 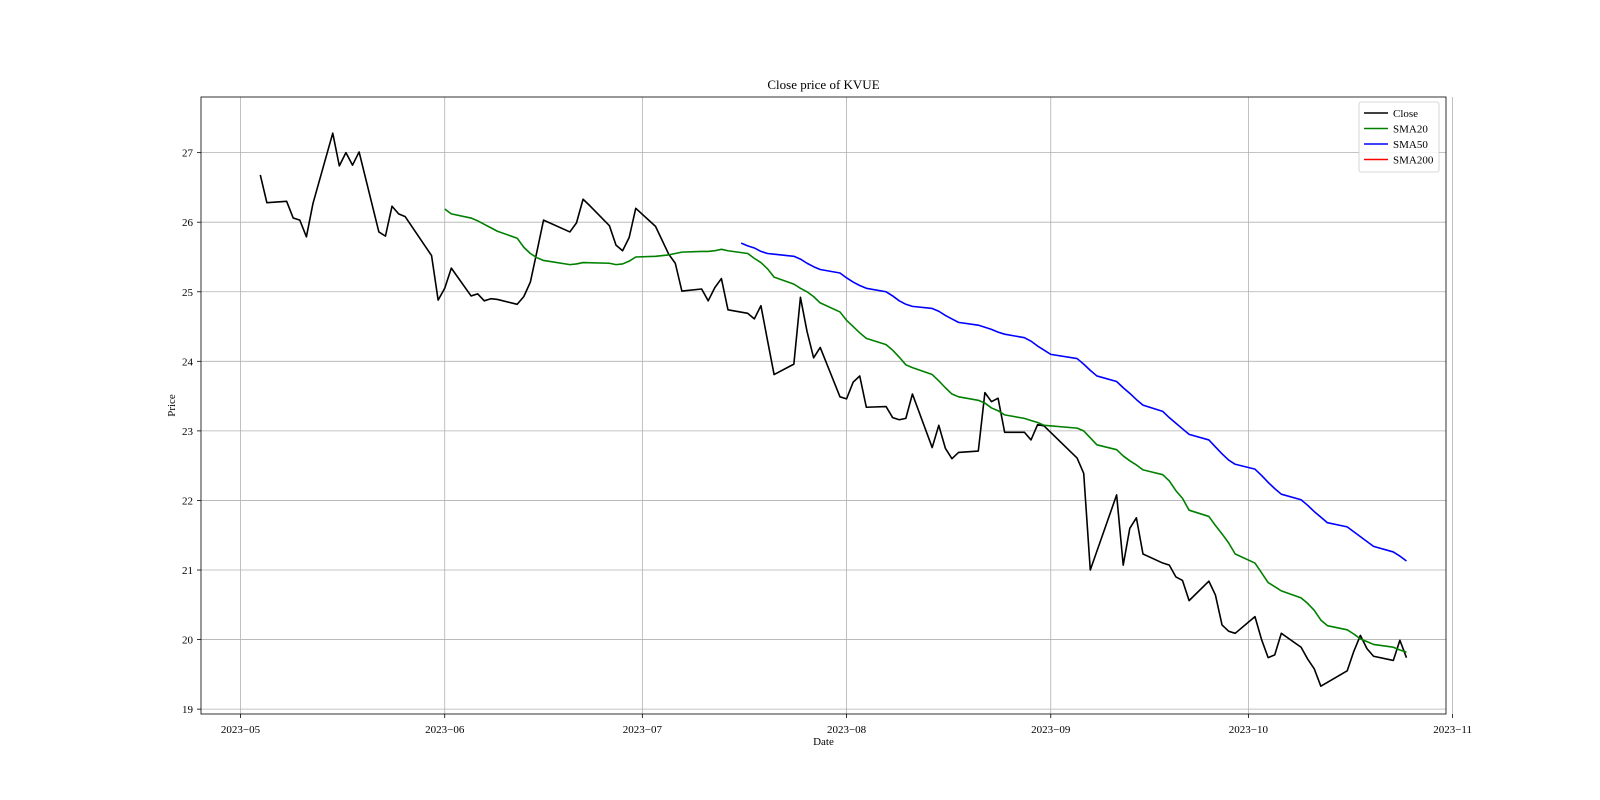 I want to click on y-axis-ticks: 19 20 21 22 23 24 25 26 27, so click(x=191, y=432).